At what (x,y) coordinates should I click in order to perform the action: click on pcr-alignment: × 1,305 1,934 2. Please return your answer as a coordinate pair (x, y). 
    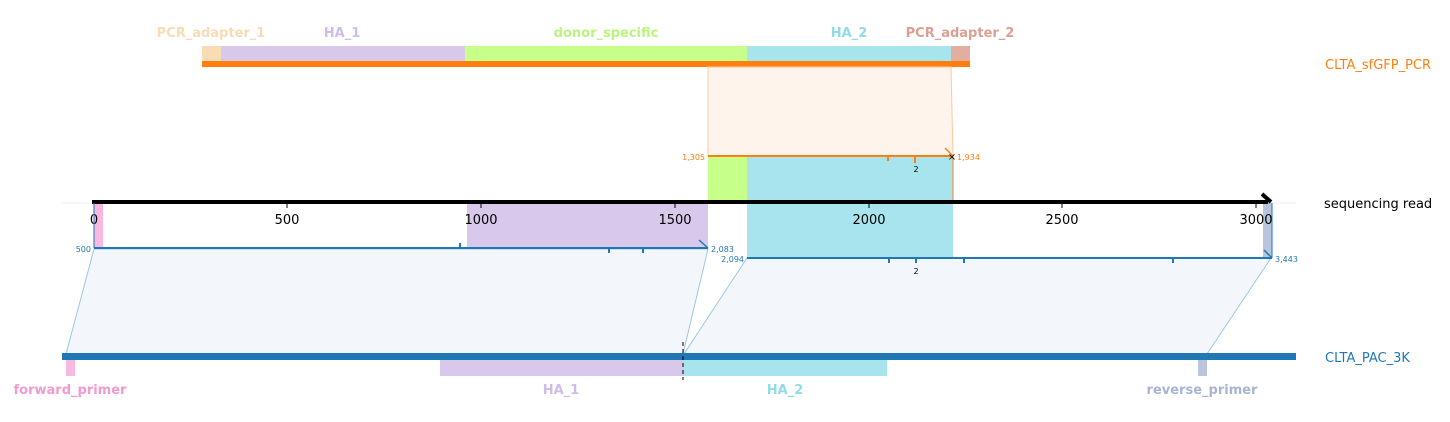
    Looking at the image, I should click on (831, 134).